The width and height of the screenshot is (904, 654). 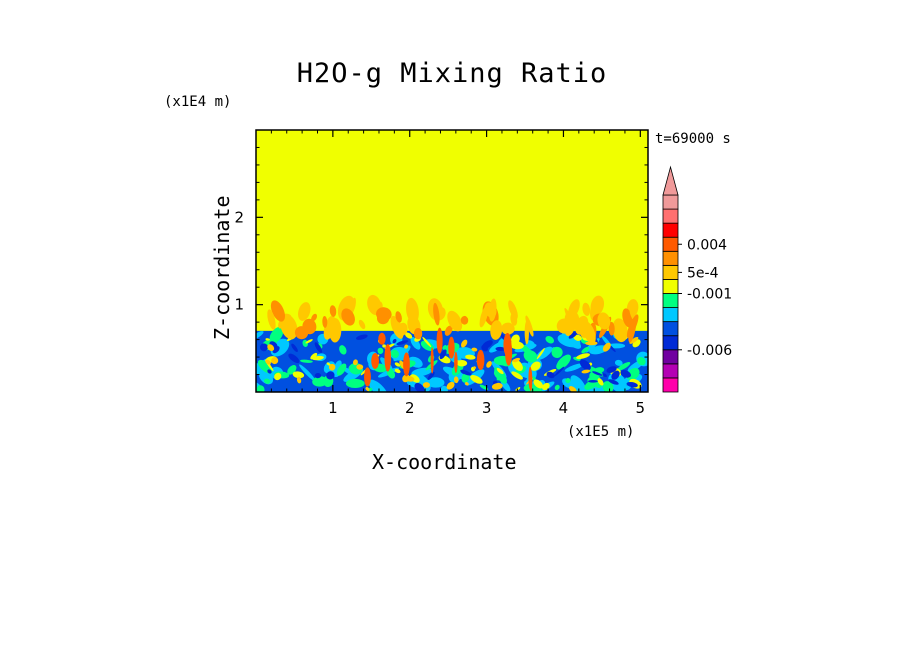 What do you see at coordinates (670, 180) in the screenshot?
I see `colorbar-arrow` at bounding box center [670, 180].